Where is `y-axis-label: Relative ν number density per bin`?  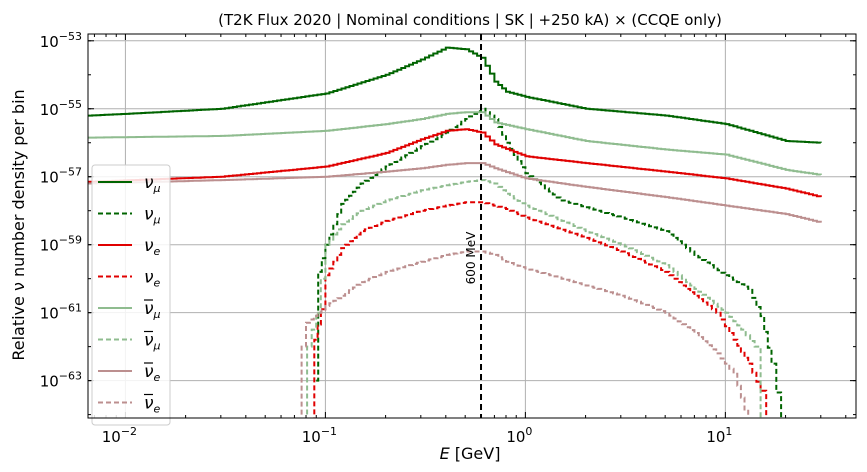
y-axis-label: Relative ν number density per bin is located at coordinates (18, 224).